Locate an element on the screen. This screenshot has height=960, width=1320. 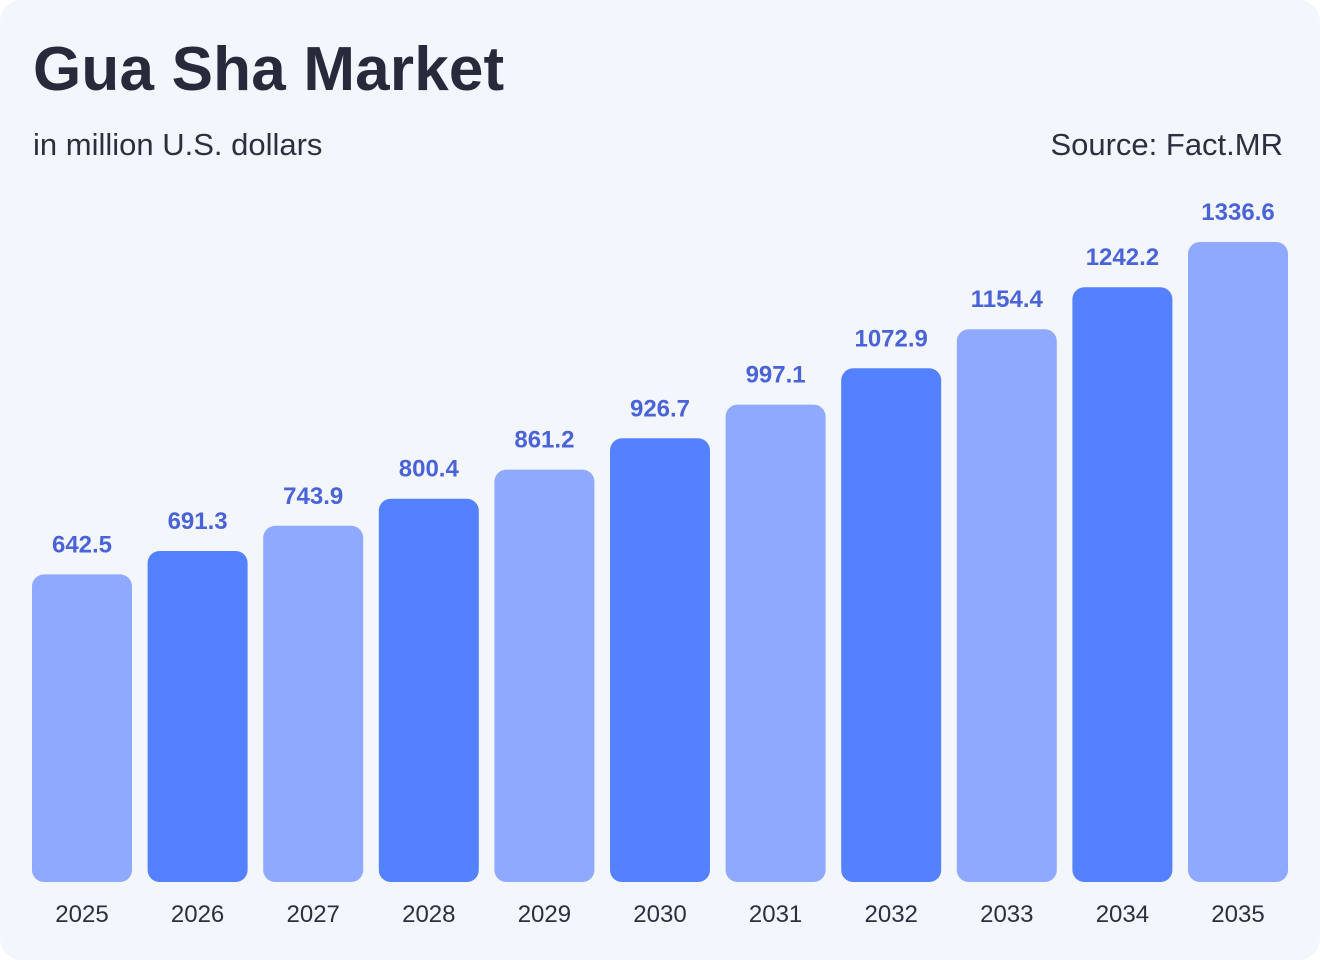
bar-2035 is located at coordinates (1238, 562).